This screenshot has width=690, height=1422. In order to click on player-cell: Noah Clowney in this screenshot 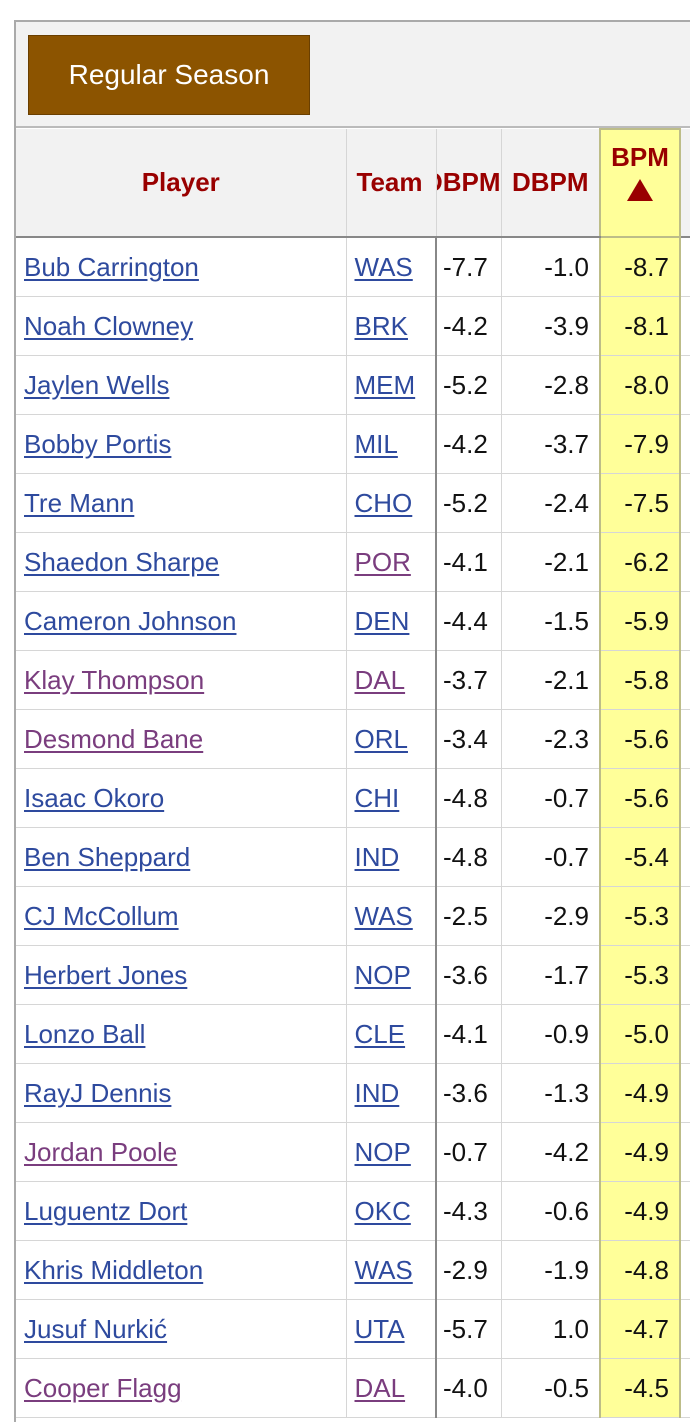, I will do `click(181, 326)`.